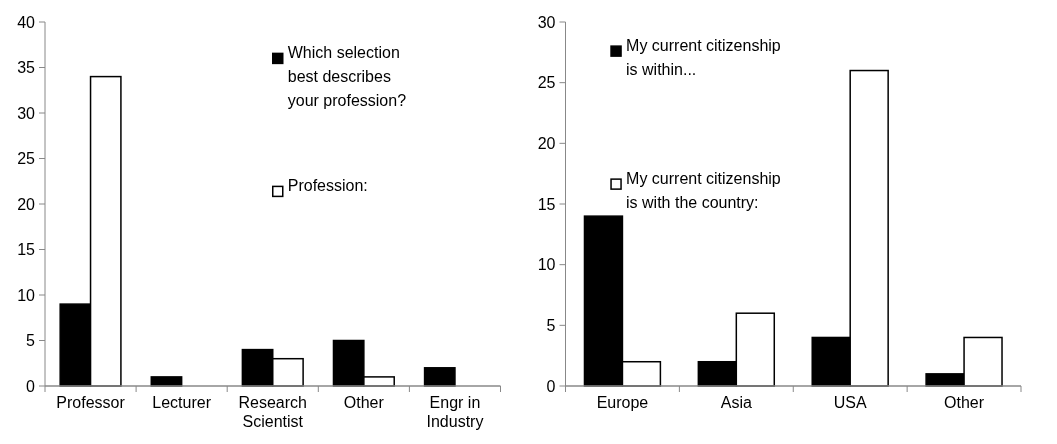 This screenshot has width=1057, height=444. I want to click on x-tick-label: Lecturer, so click(182, 402).